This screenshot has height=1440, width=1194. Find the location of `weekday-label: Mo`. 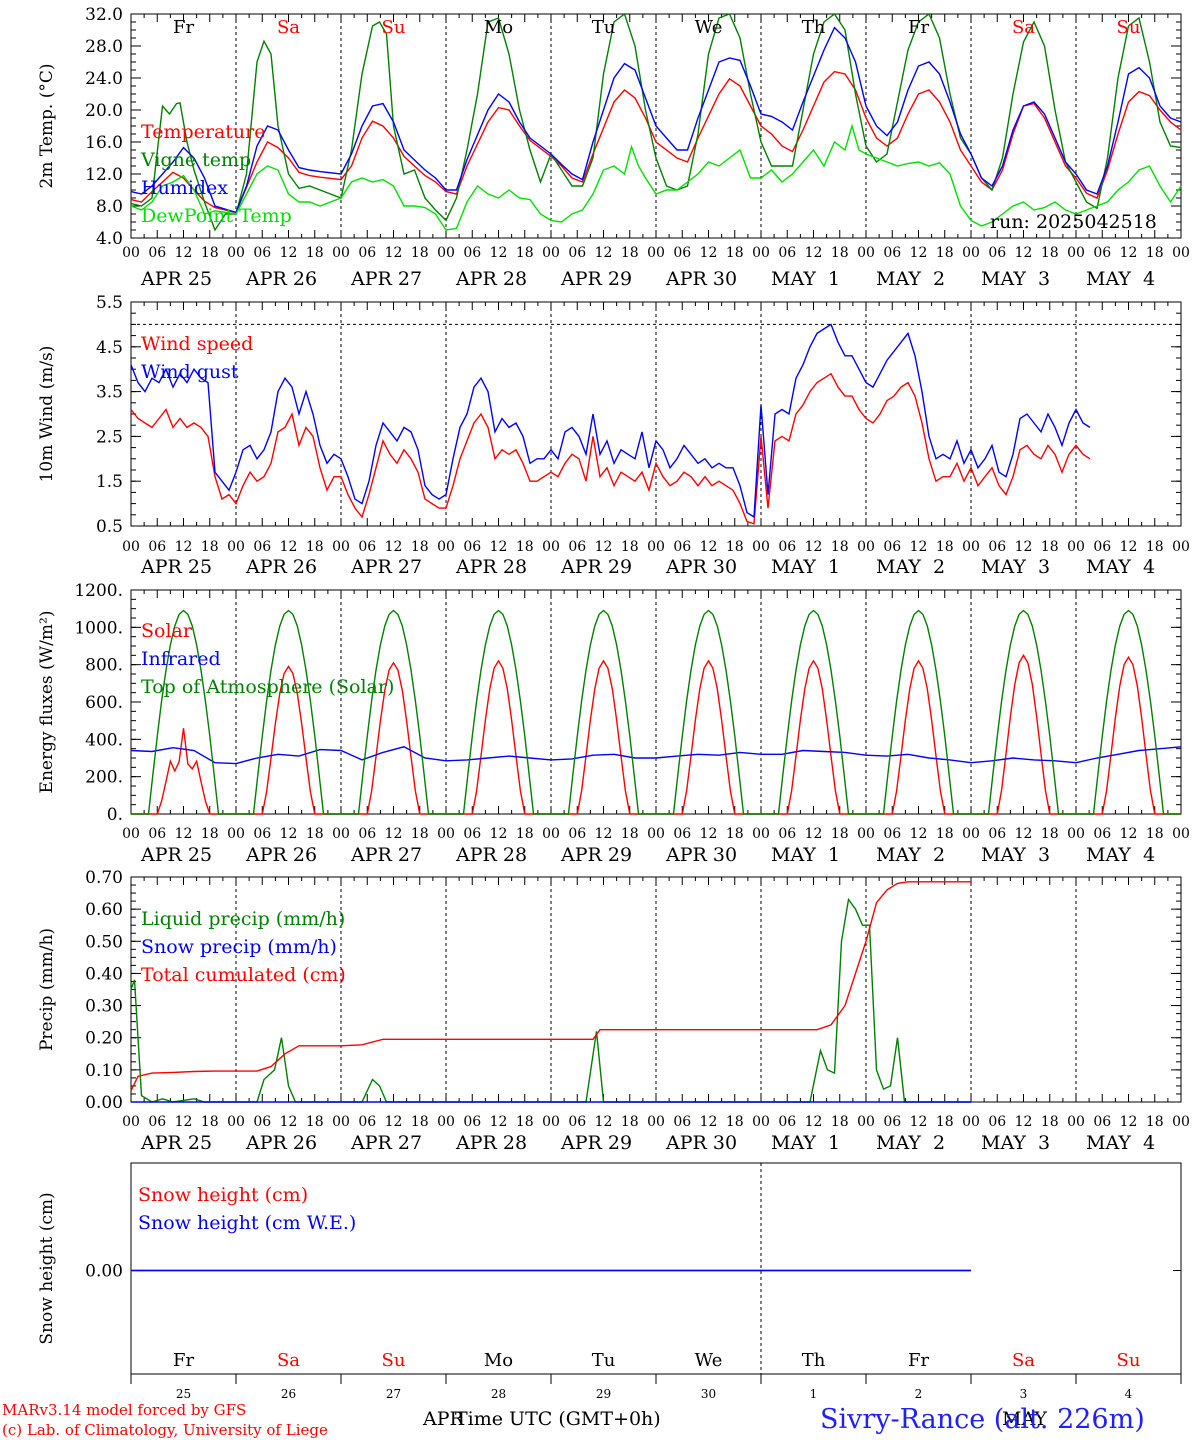

weekday-label: Mo is located at coordinates (498, 1360).